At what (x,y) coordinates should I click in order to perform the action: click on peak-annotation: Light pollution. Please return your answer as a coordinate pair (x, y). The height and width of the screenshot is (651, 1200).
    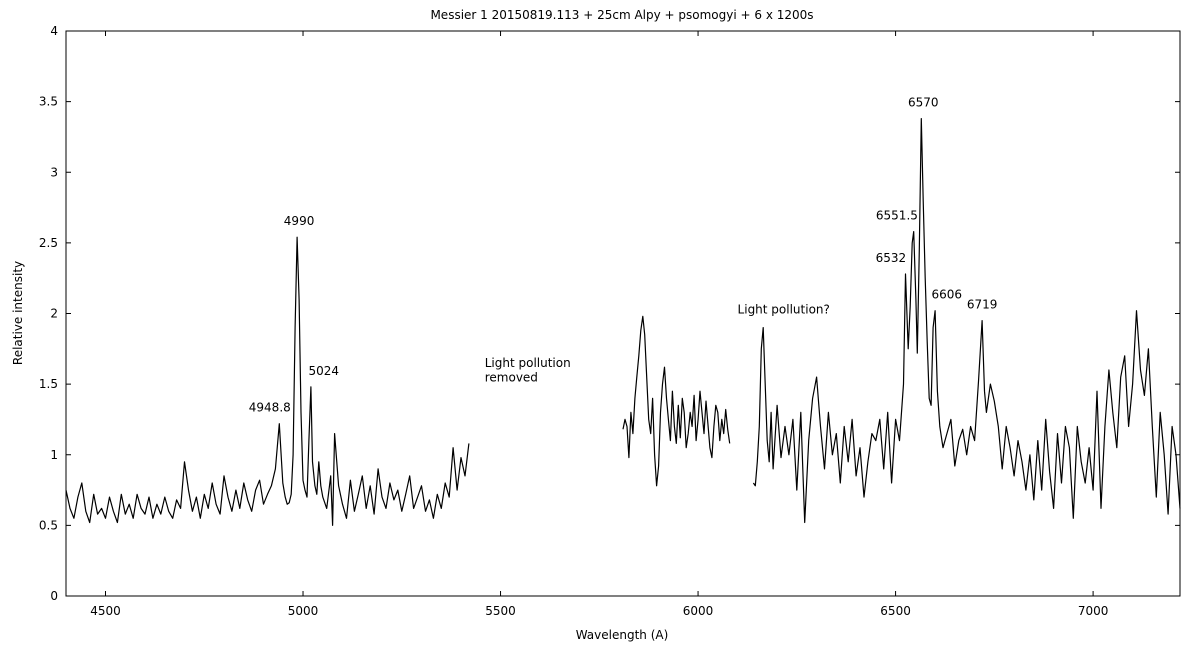
    Looking at the image, I should click on (528, 363).